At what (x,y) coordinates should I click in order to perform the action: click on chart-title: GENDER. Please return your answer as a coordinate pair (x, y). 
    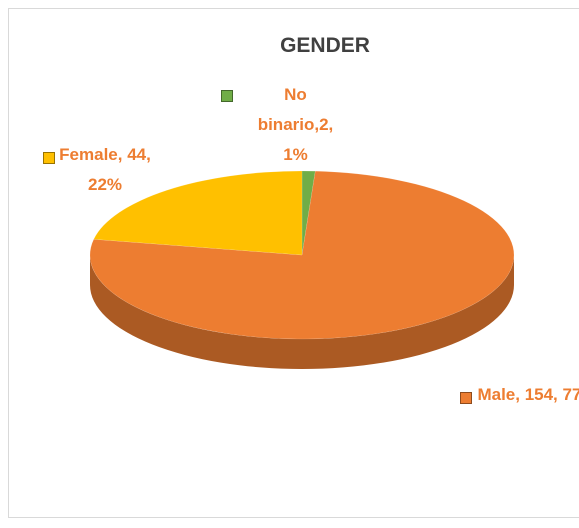
    Looking at the image, I should click on (325, 45).